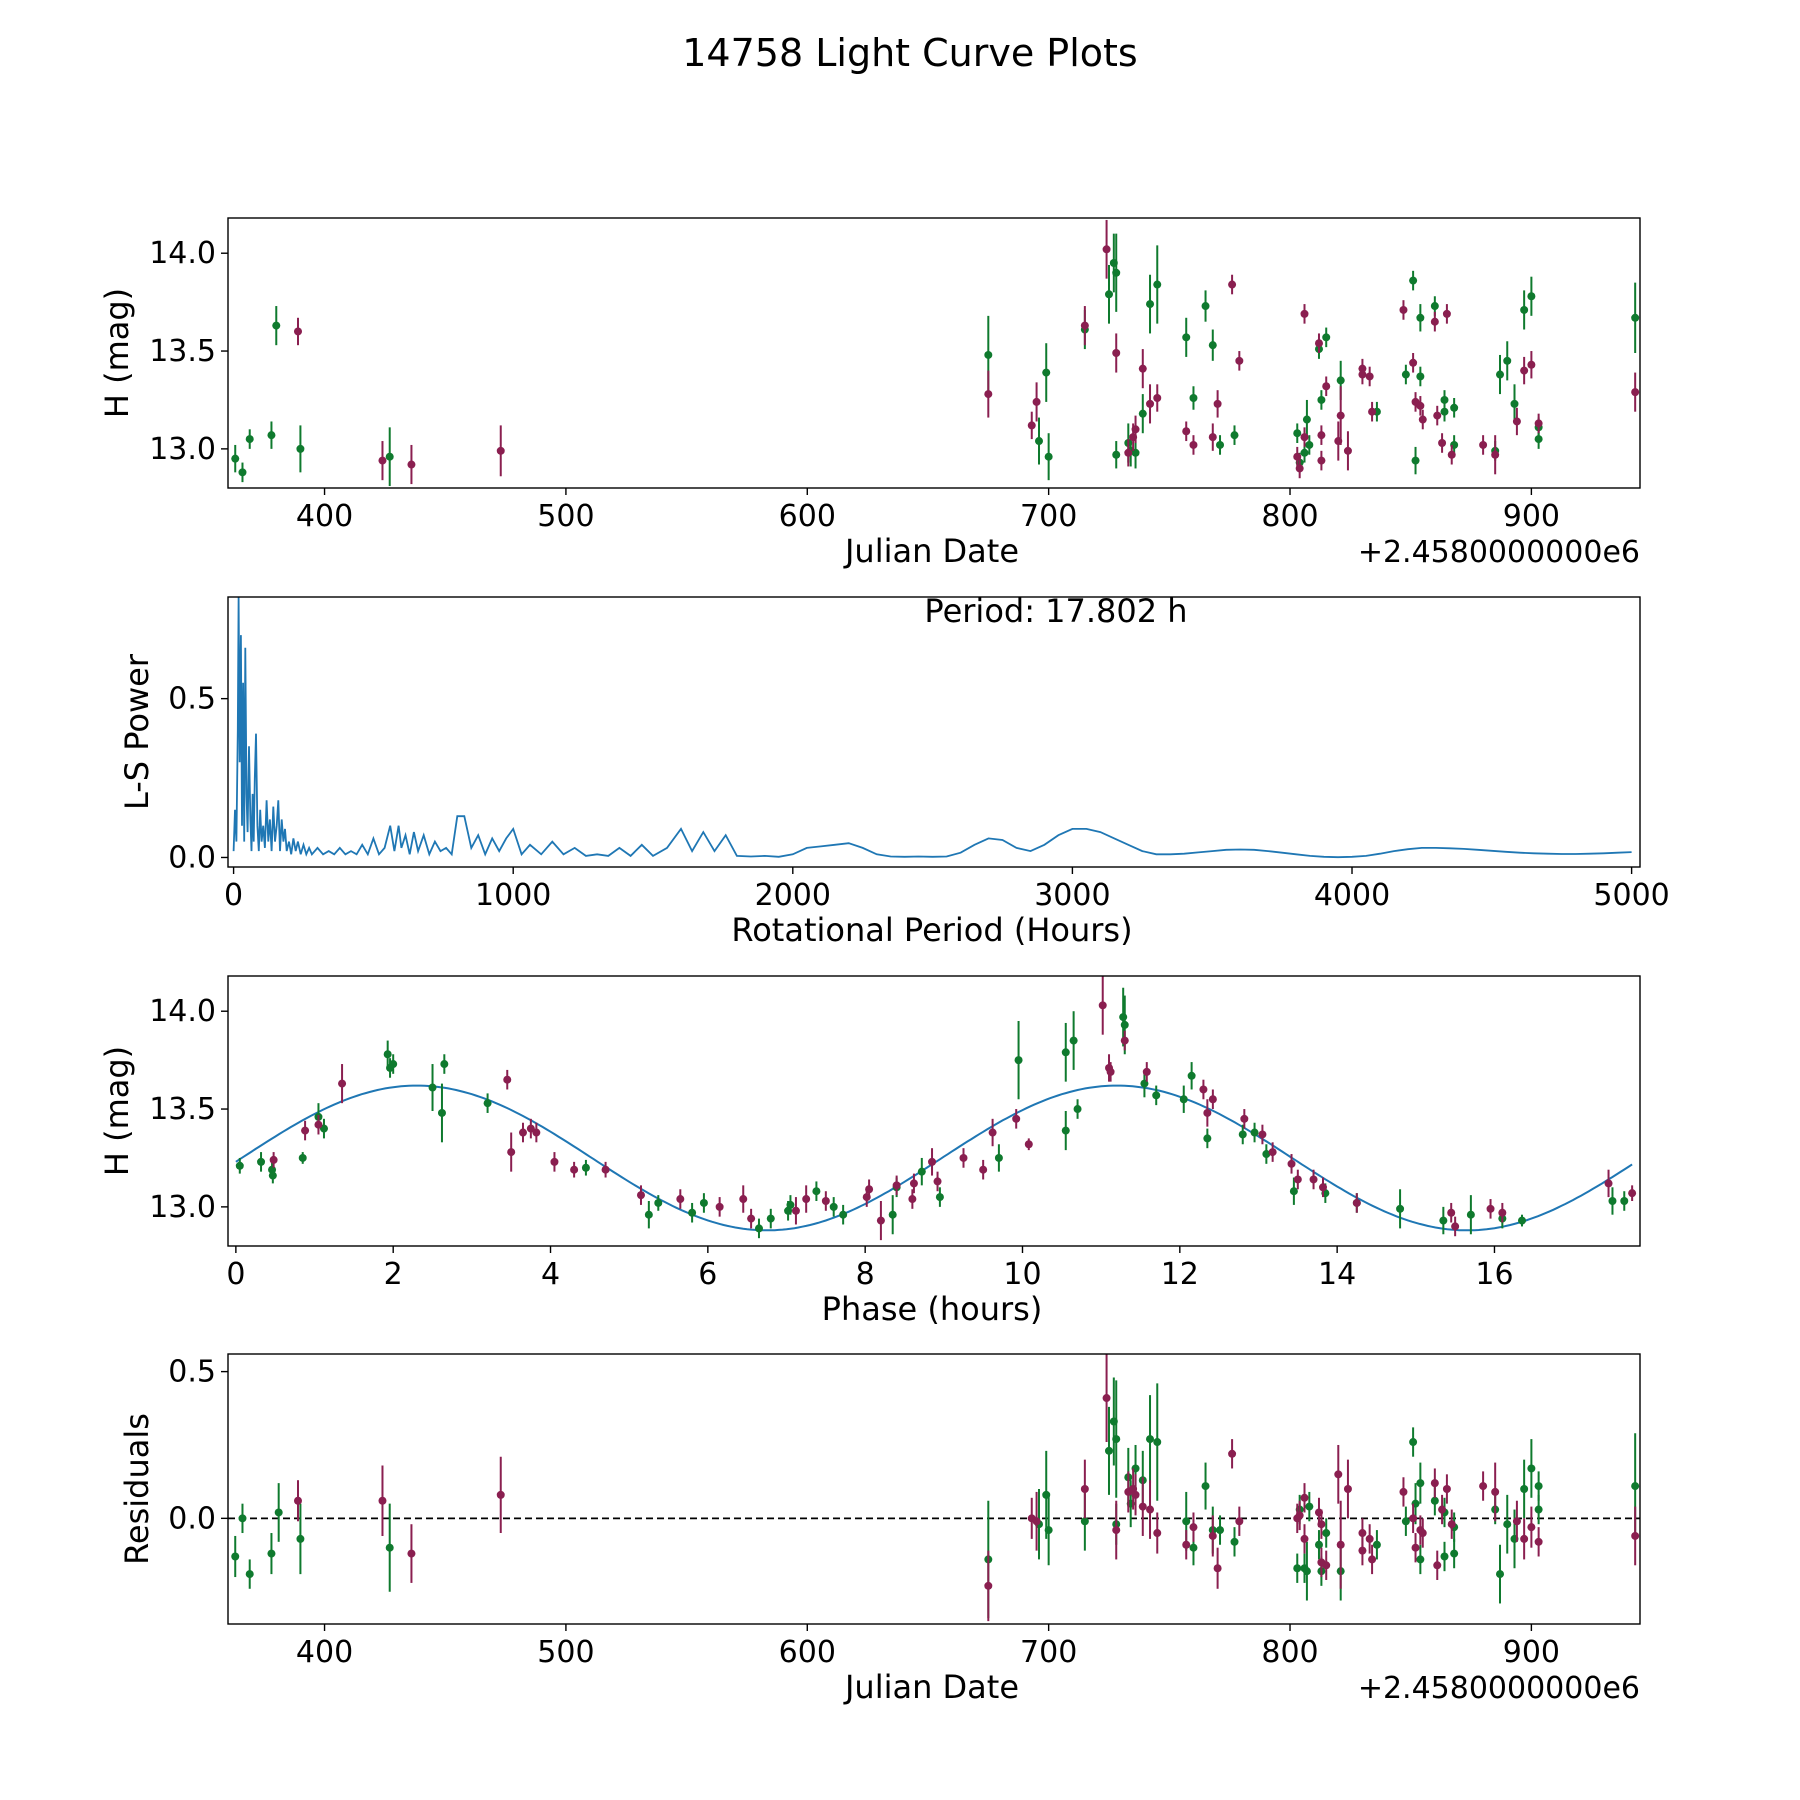 The image size is (1800, 1800). What do you see at coordinates (1055, 611) in the screenshot?
I see `periodogram-annotation: Period: 17.802 h` at bounding box center [1055, 611].